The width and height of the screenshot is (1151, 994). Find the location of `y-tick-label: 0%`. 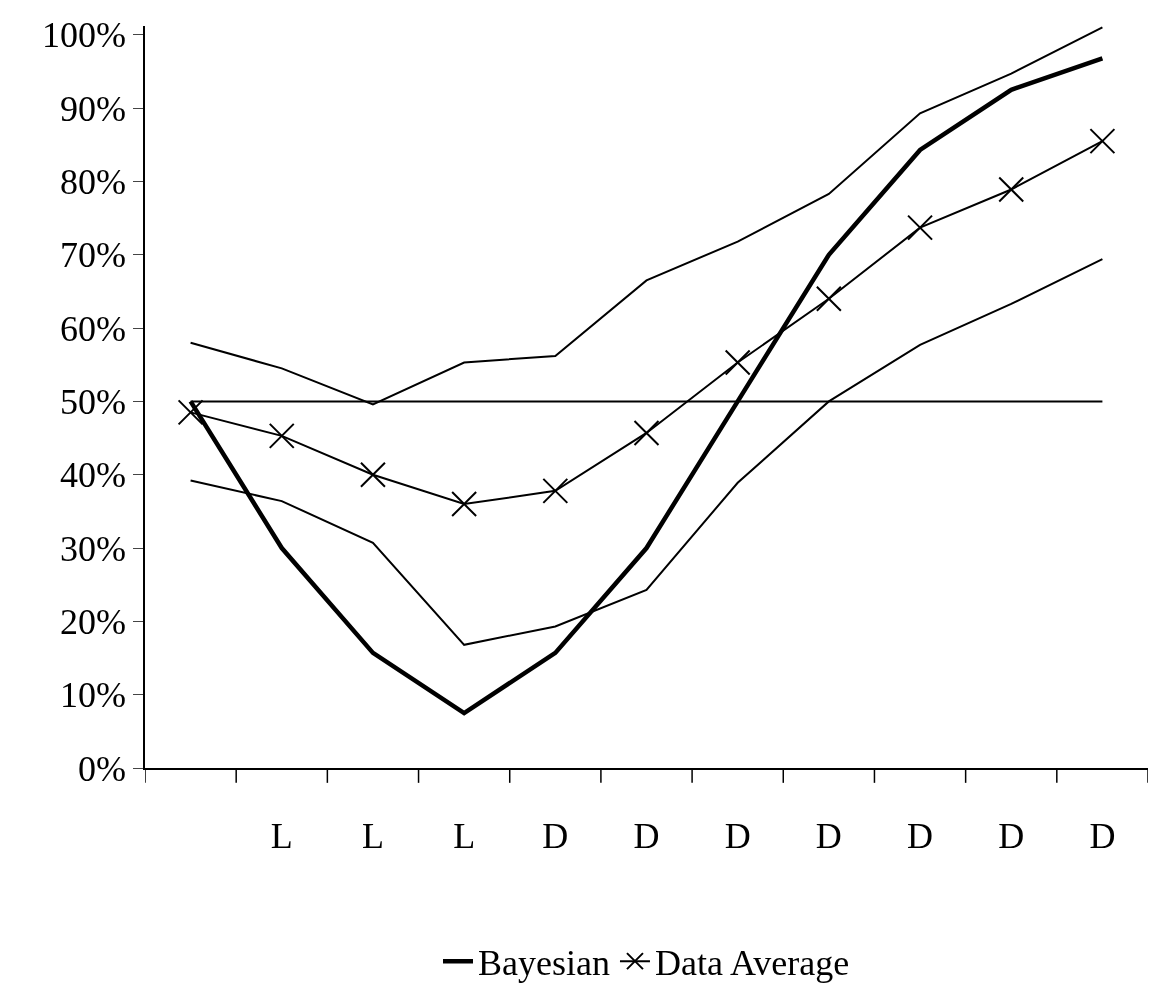

y-tick-label: 0% is located at coordinates (102, 768).